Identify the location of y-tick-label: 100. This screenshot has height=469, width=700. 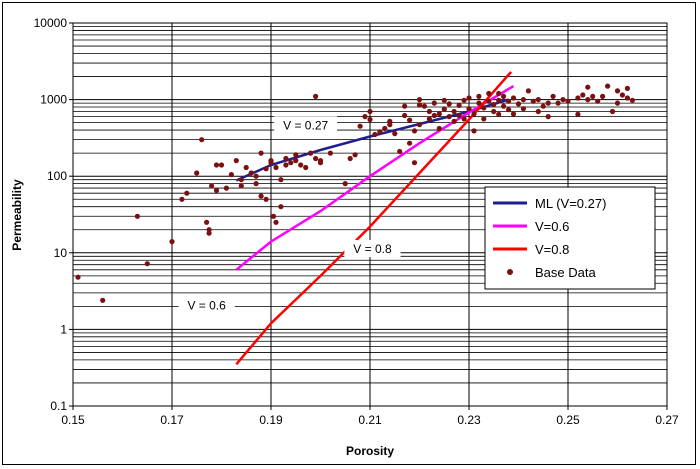
(57, 176).